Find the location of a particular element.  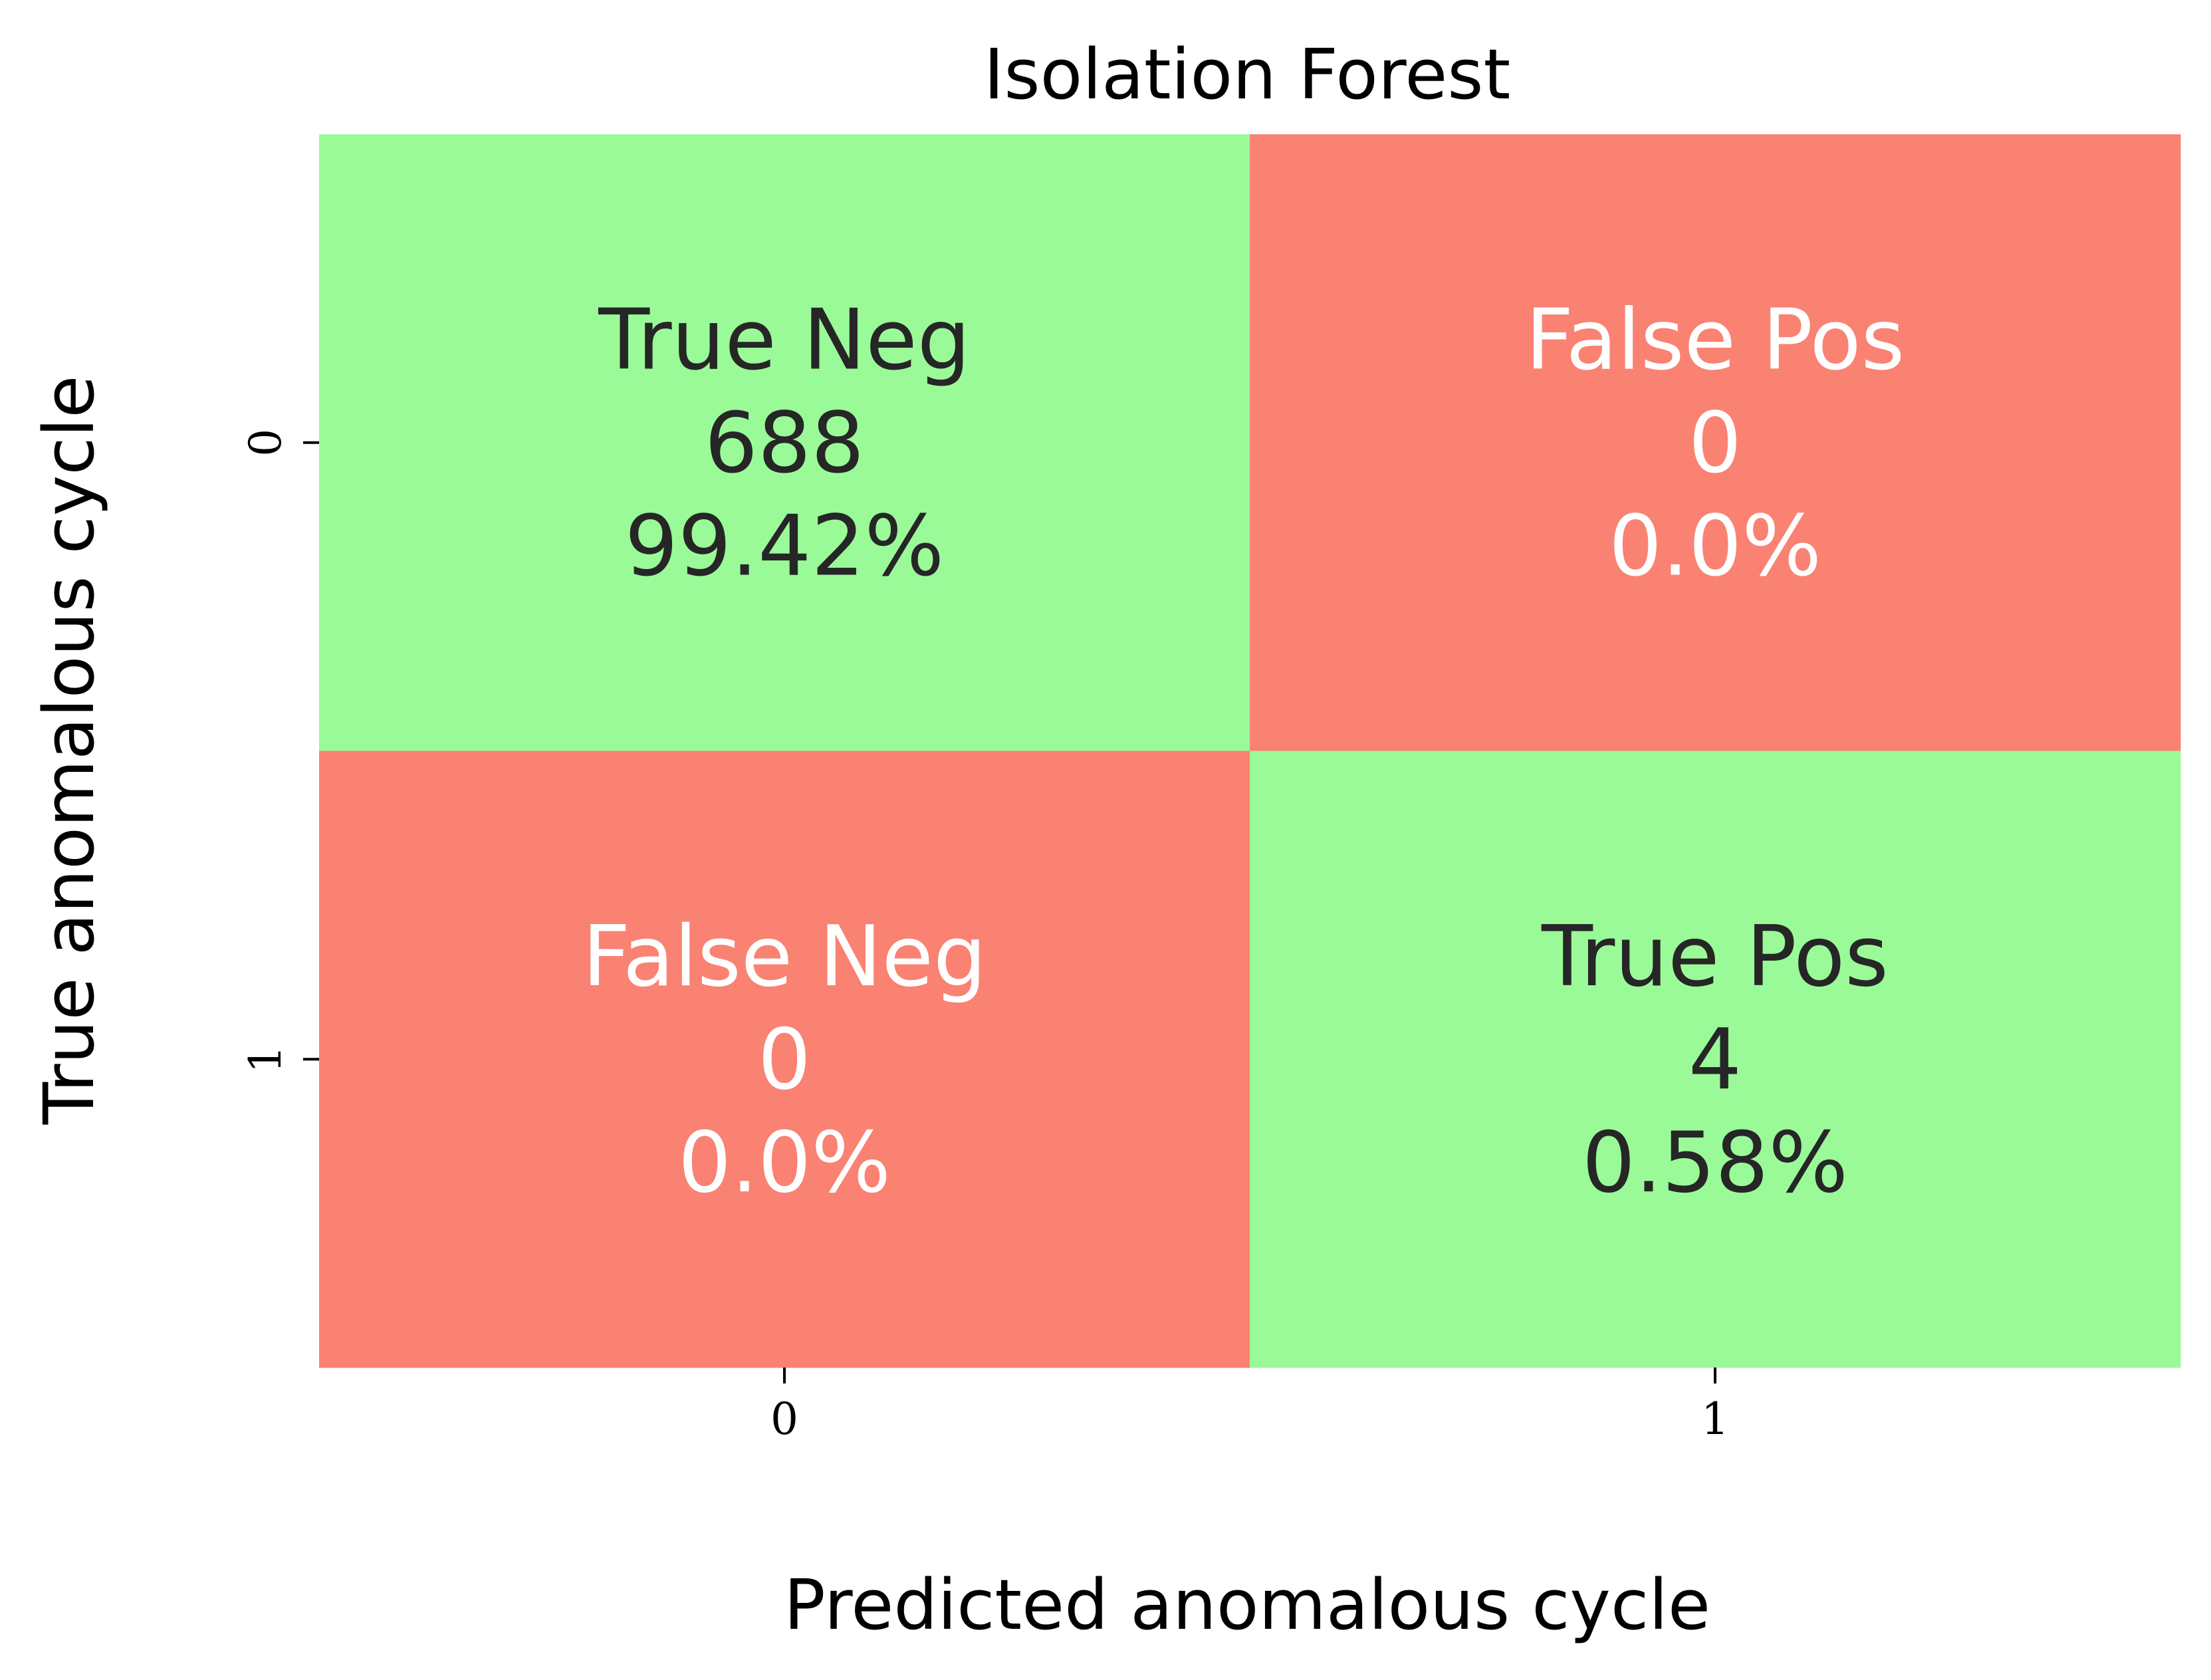

cell-count-true-pos: 4 is located at coordinates (1715, 1059).